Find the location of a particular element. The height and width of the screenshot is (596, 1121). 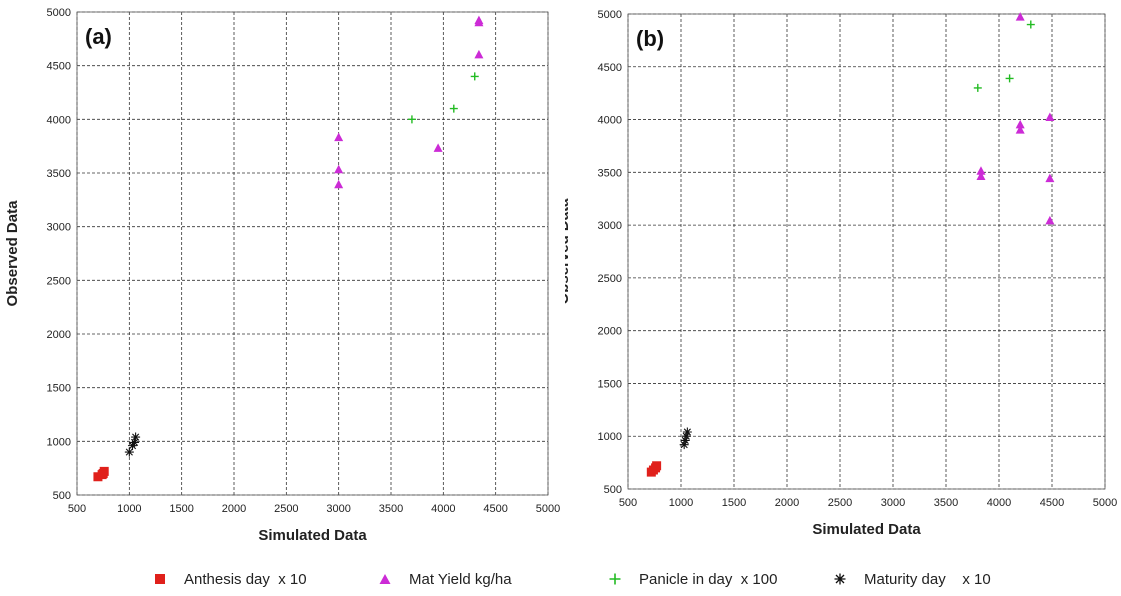

legend-item-maturity: Maturity day x 10 is located at coordinates (910, 579).